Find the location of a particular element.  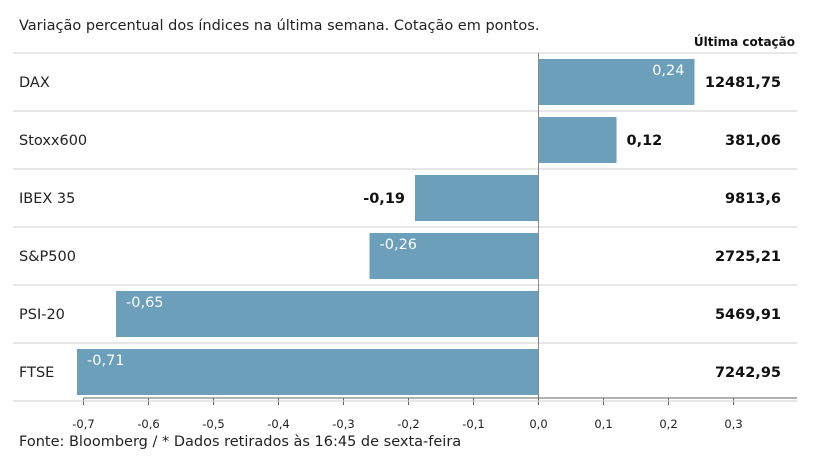

last-quote-value: 9813,6 is located at coordinates (753, 199).